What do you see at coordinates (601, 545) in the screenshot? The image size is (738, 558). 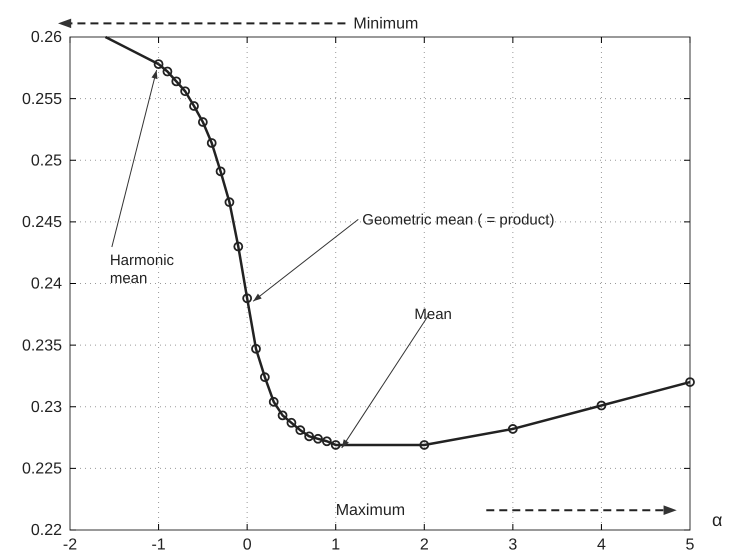 I see `x-tick-label: 4` at bounding box center [601, 545].